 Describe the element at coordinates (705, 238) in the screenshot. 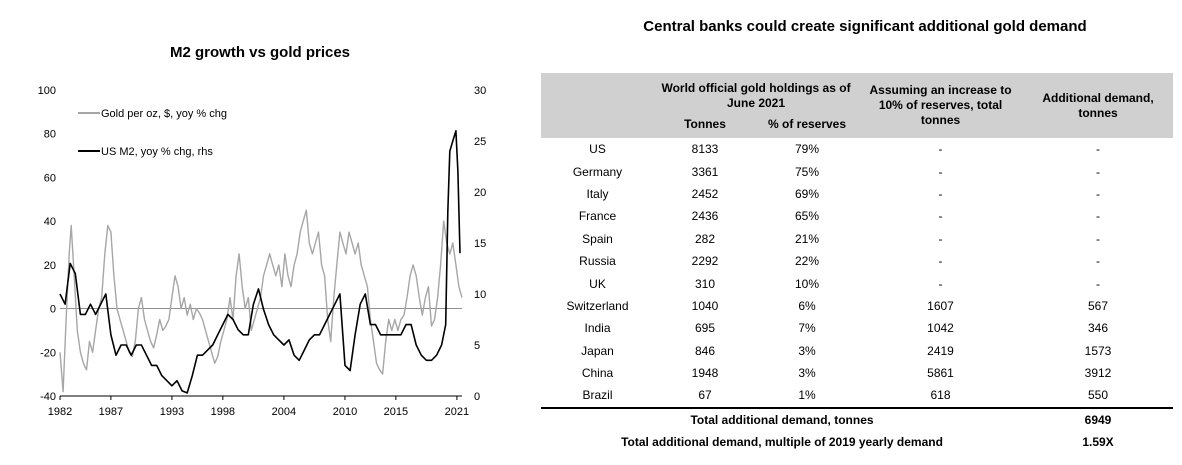

I see `cell-tonnes: 282` at that location.